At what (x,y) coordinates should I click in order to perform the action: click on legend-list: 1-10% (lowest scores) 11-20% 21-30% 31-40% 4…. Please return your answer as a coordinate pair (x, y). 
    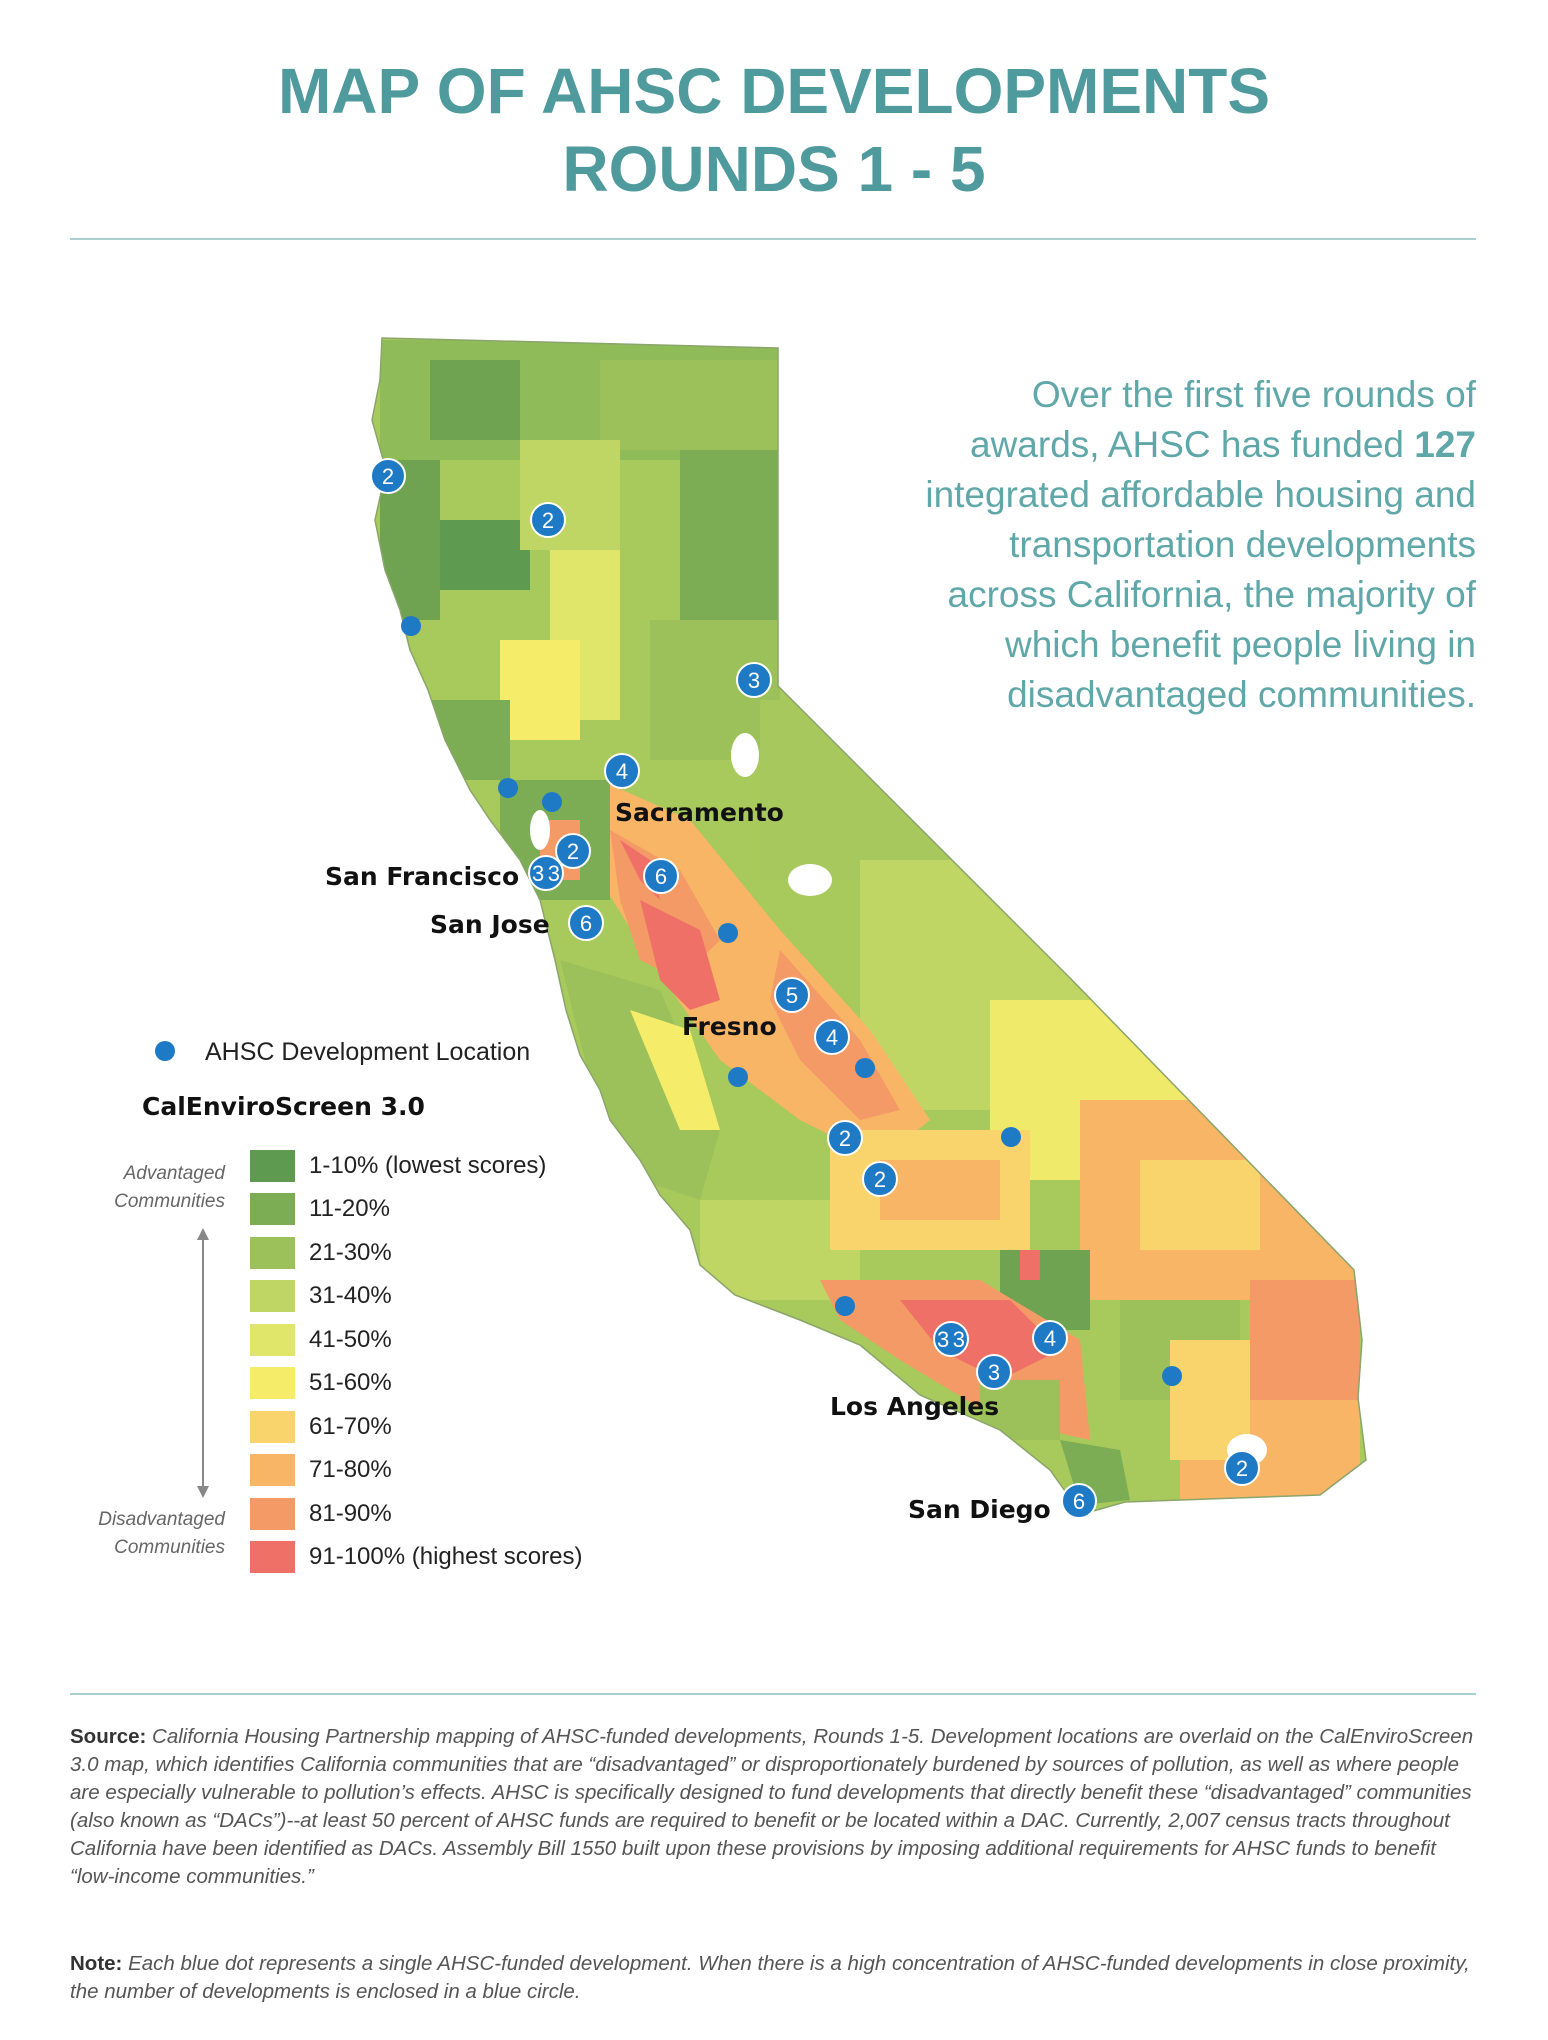
    Looking at the image, I should click on (416, 1361).